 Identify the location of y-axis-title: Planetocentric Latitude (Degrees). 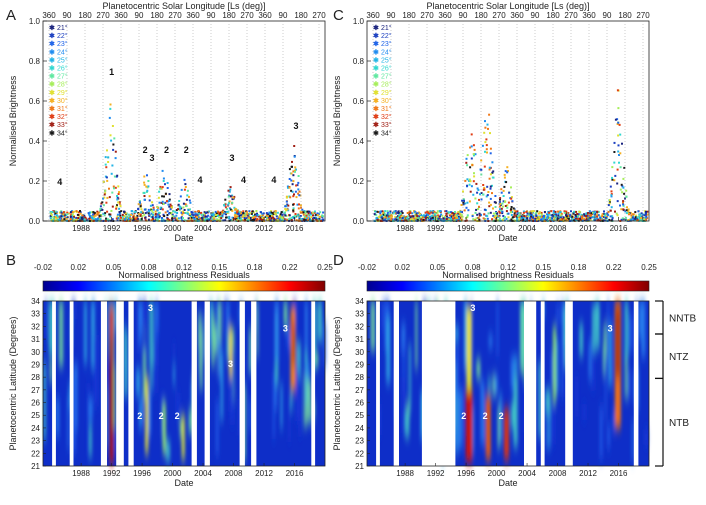
(337, 383).